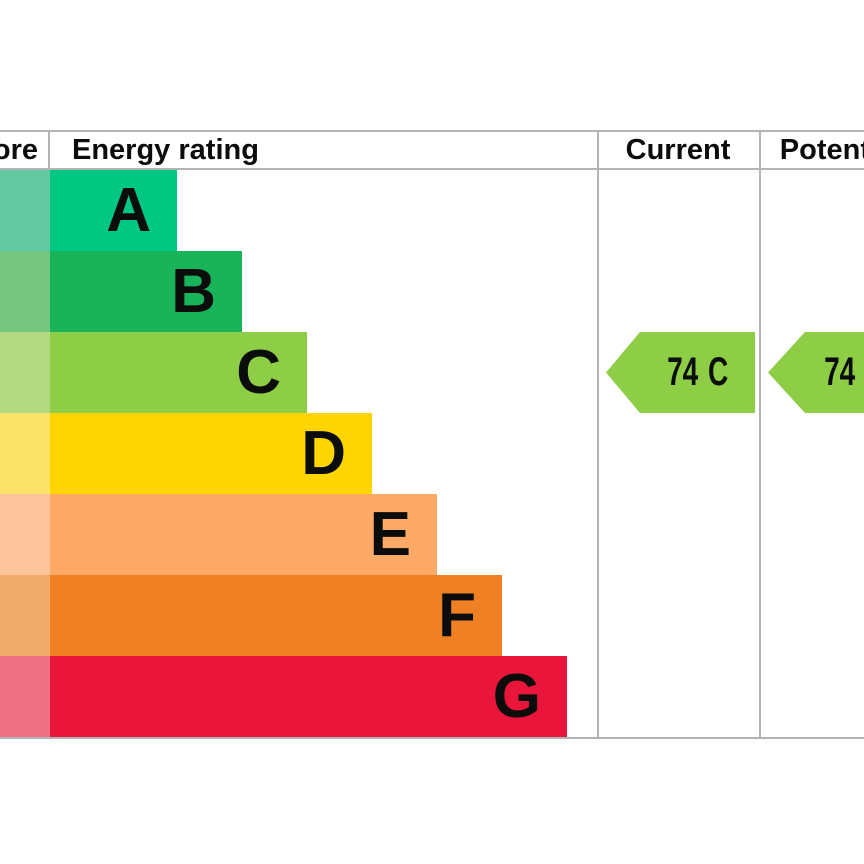 The width and height of the screenshot is (864, 864). Describe the element at coordinates (243, 534) in the screenshot. I see `band-bar-e: E` at that location.